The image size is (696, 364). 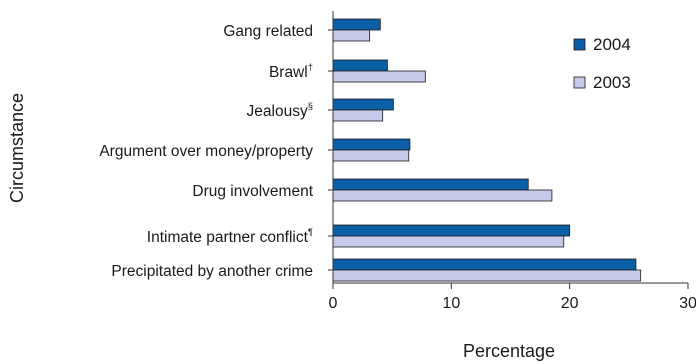 I want to click on legend-label-2003: 2003, so click(x=612, y=82).